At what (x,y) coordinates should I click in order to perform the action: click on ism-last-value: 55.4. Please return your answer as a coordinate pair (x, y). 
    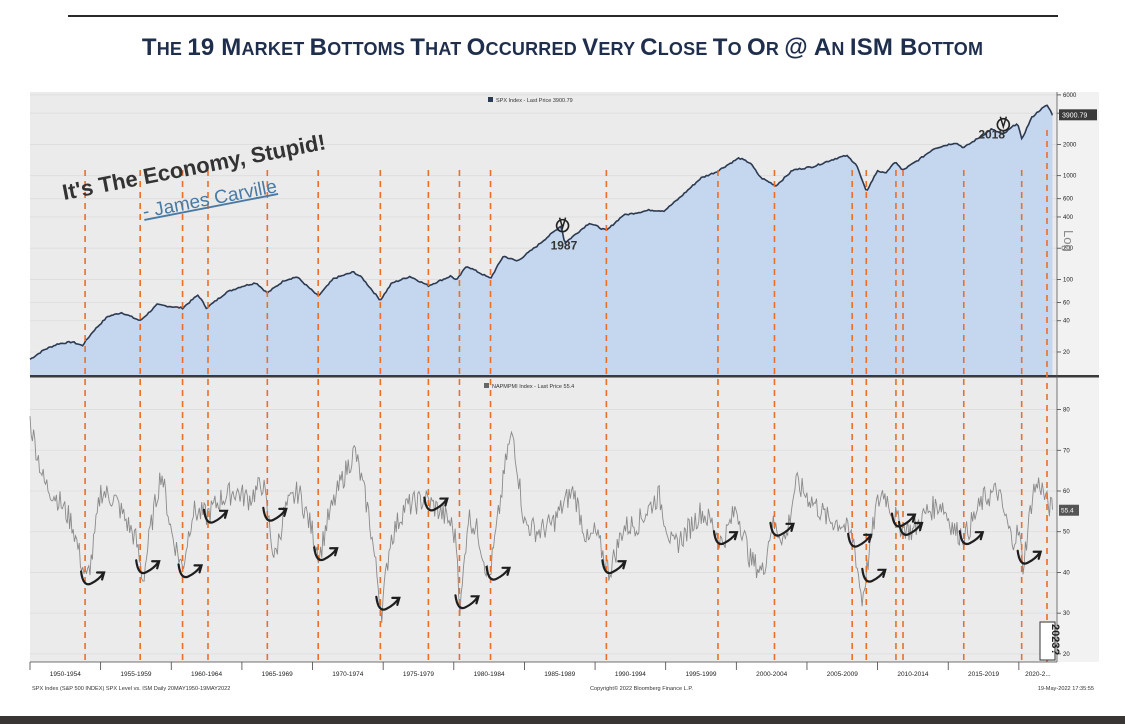
    Looking at the image, I should click on (1067, 511).